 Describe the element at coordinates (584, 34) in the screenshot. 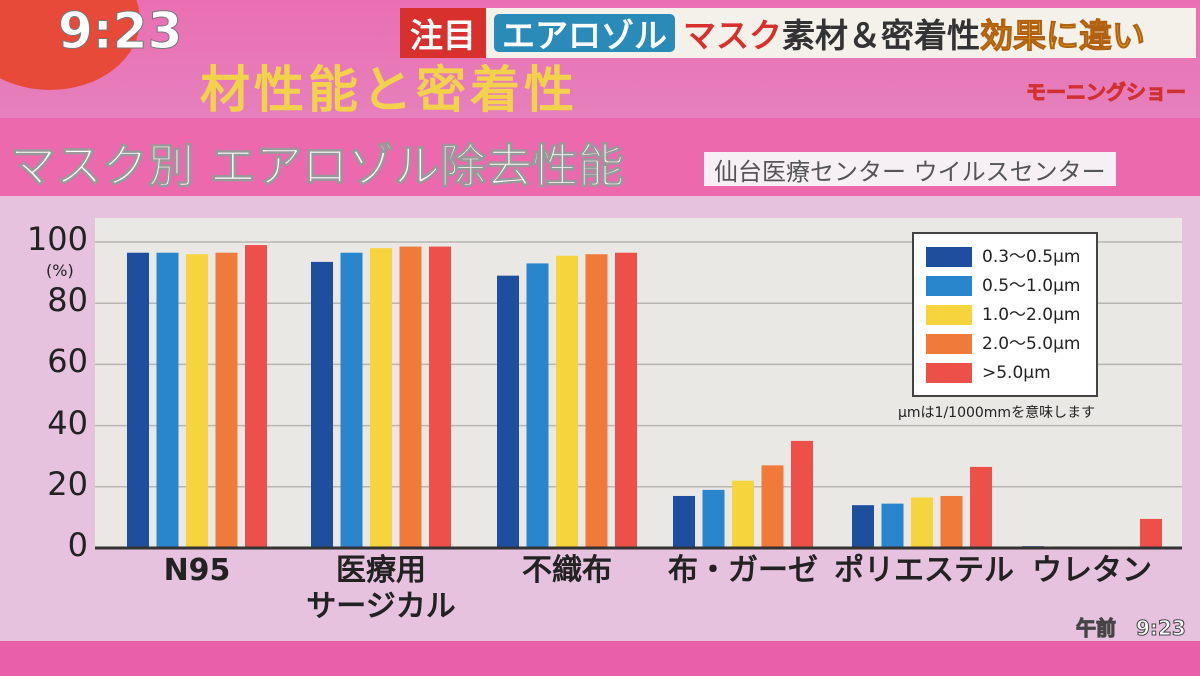

I see `headline-topic: エアロゾル` at that location.